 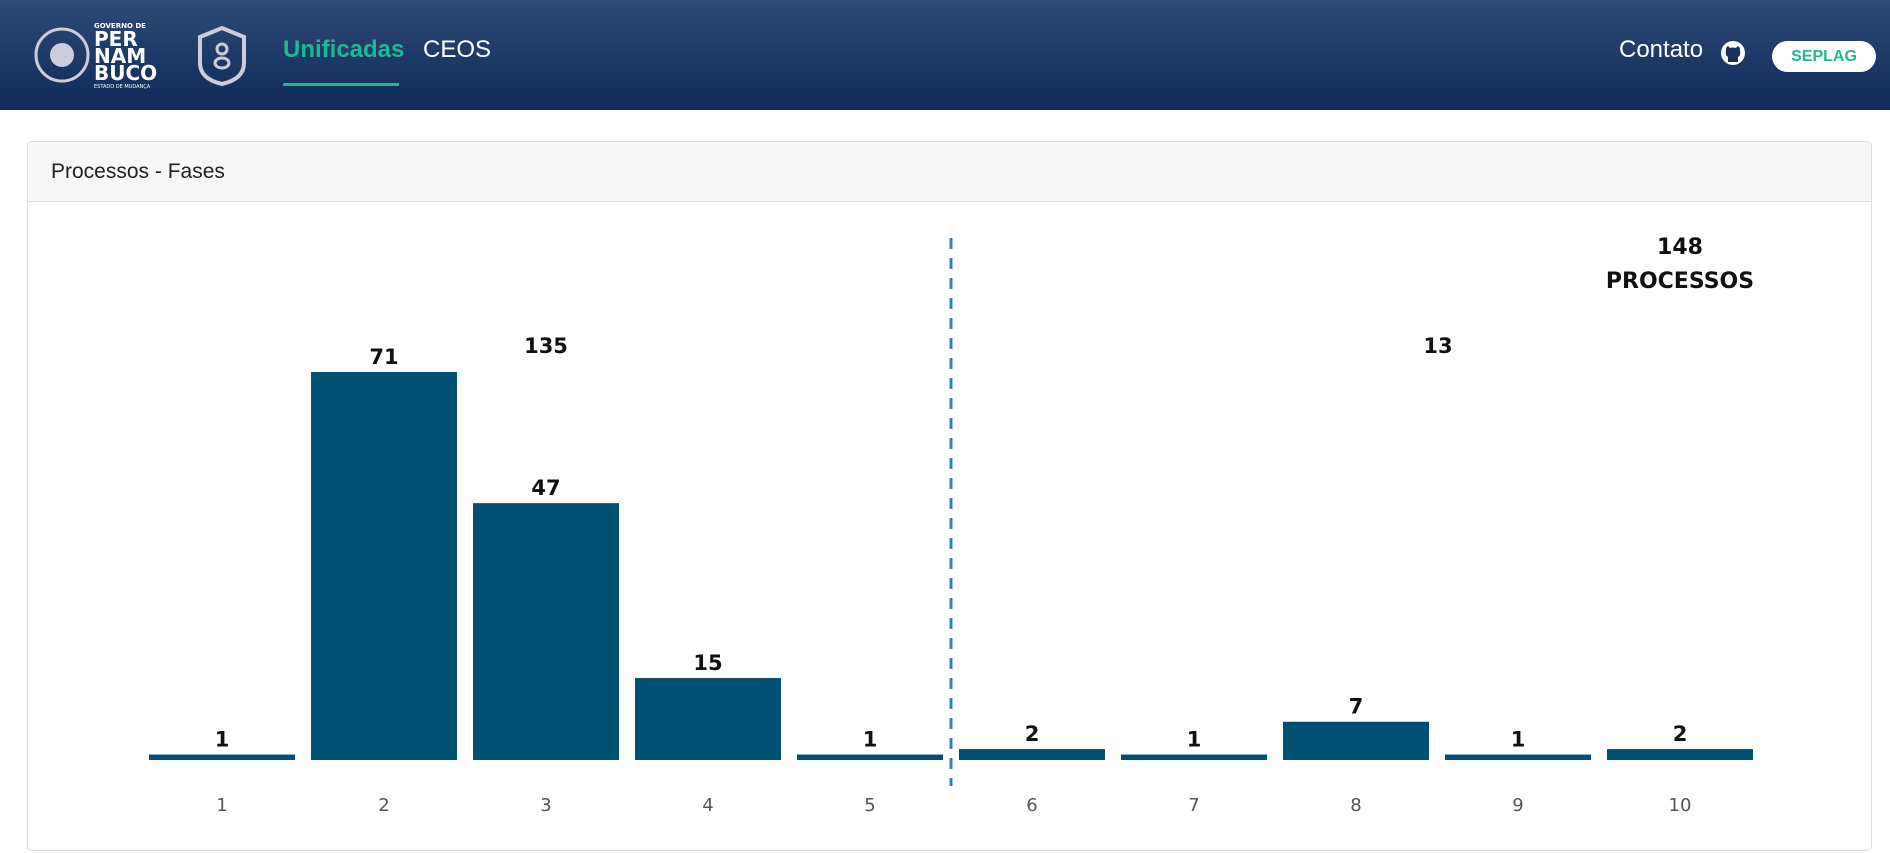 I want to click on data-label: 47, so click(x=545, y=488).